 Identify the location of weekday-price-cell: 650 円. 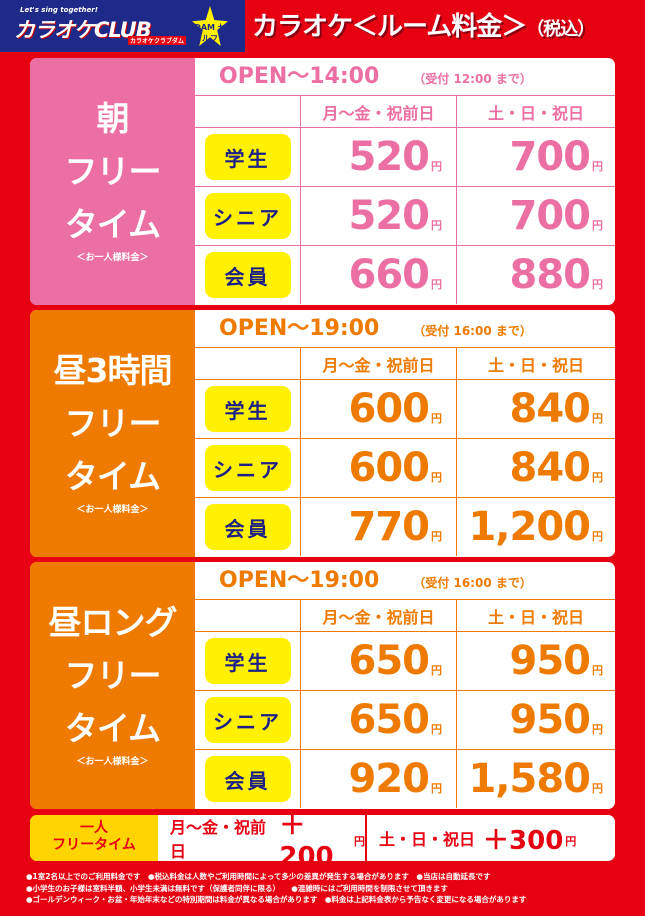
(378, 720).